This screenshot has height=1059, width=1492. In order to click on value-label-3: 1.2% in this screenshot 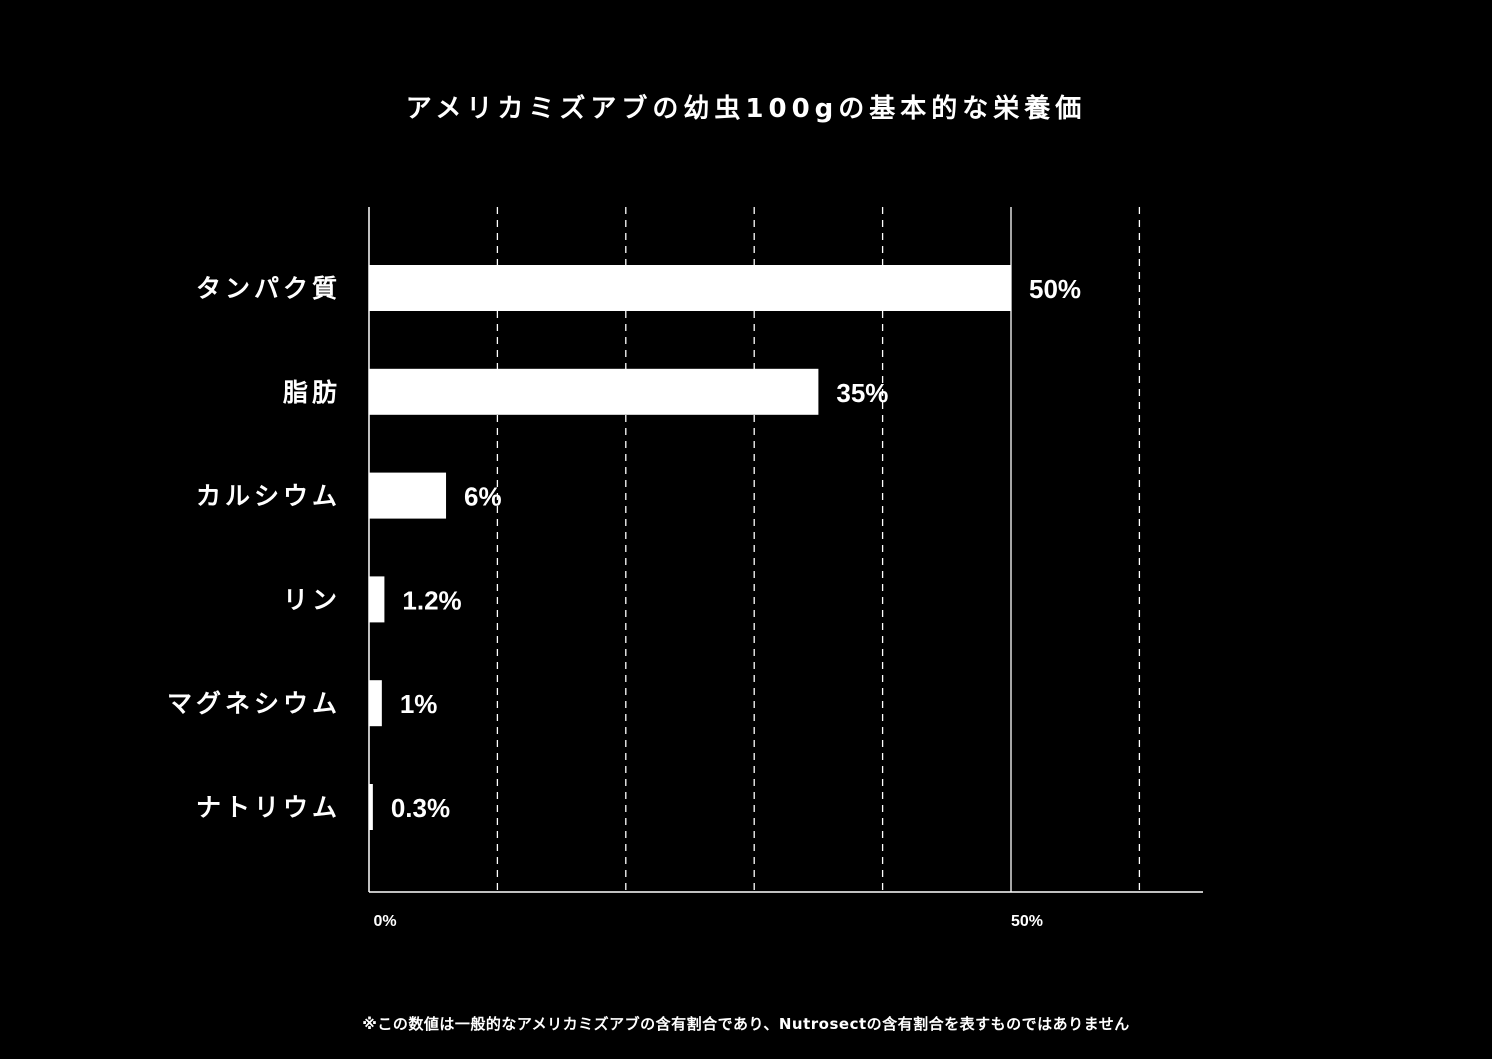, I will do `click(431, 600)`.